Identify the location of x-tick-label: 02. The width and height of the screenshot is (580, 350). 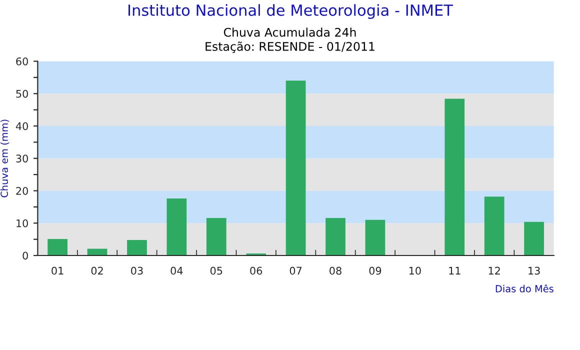
(97, 270).